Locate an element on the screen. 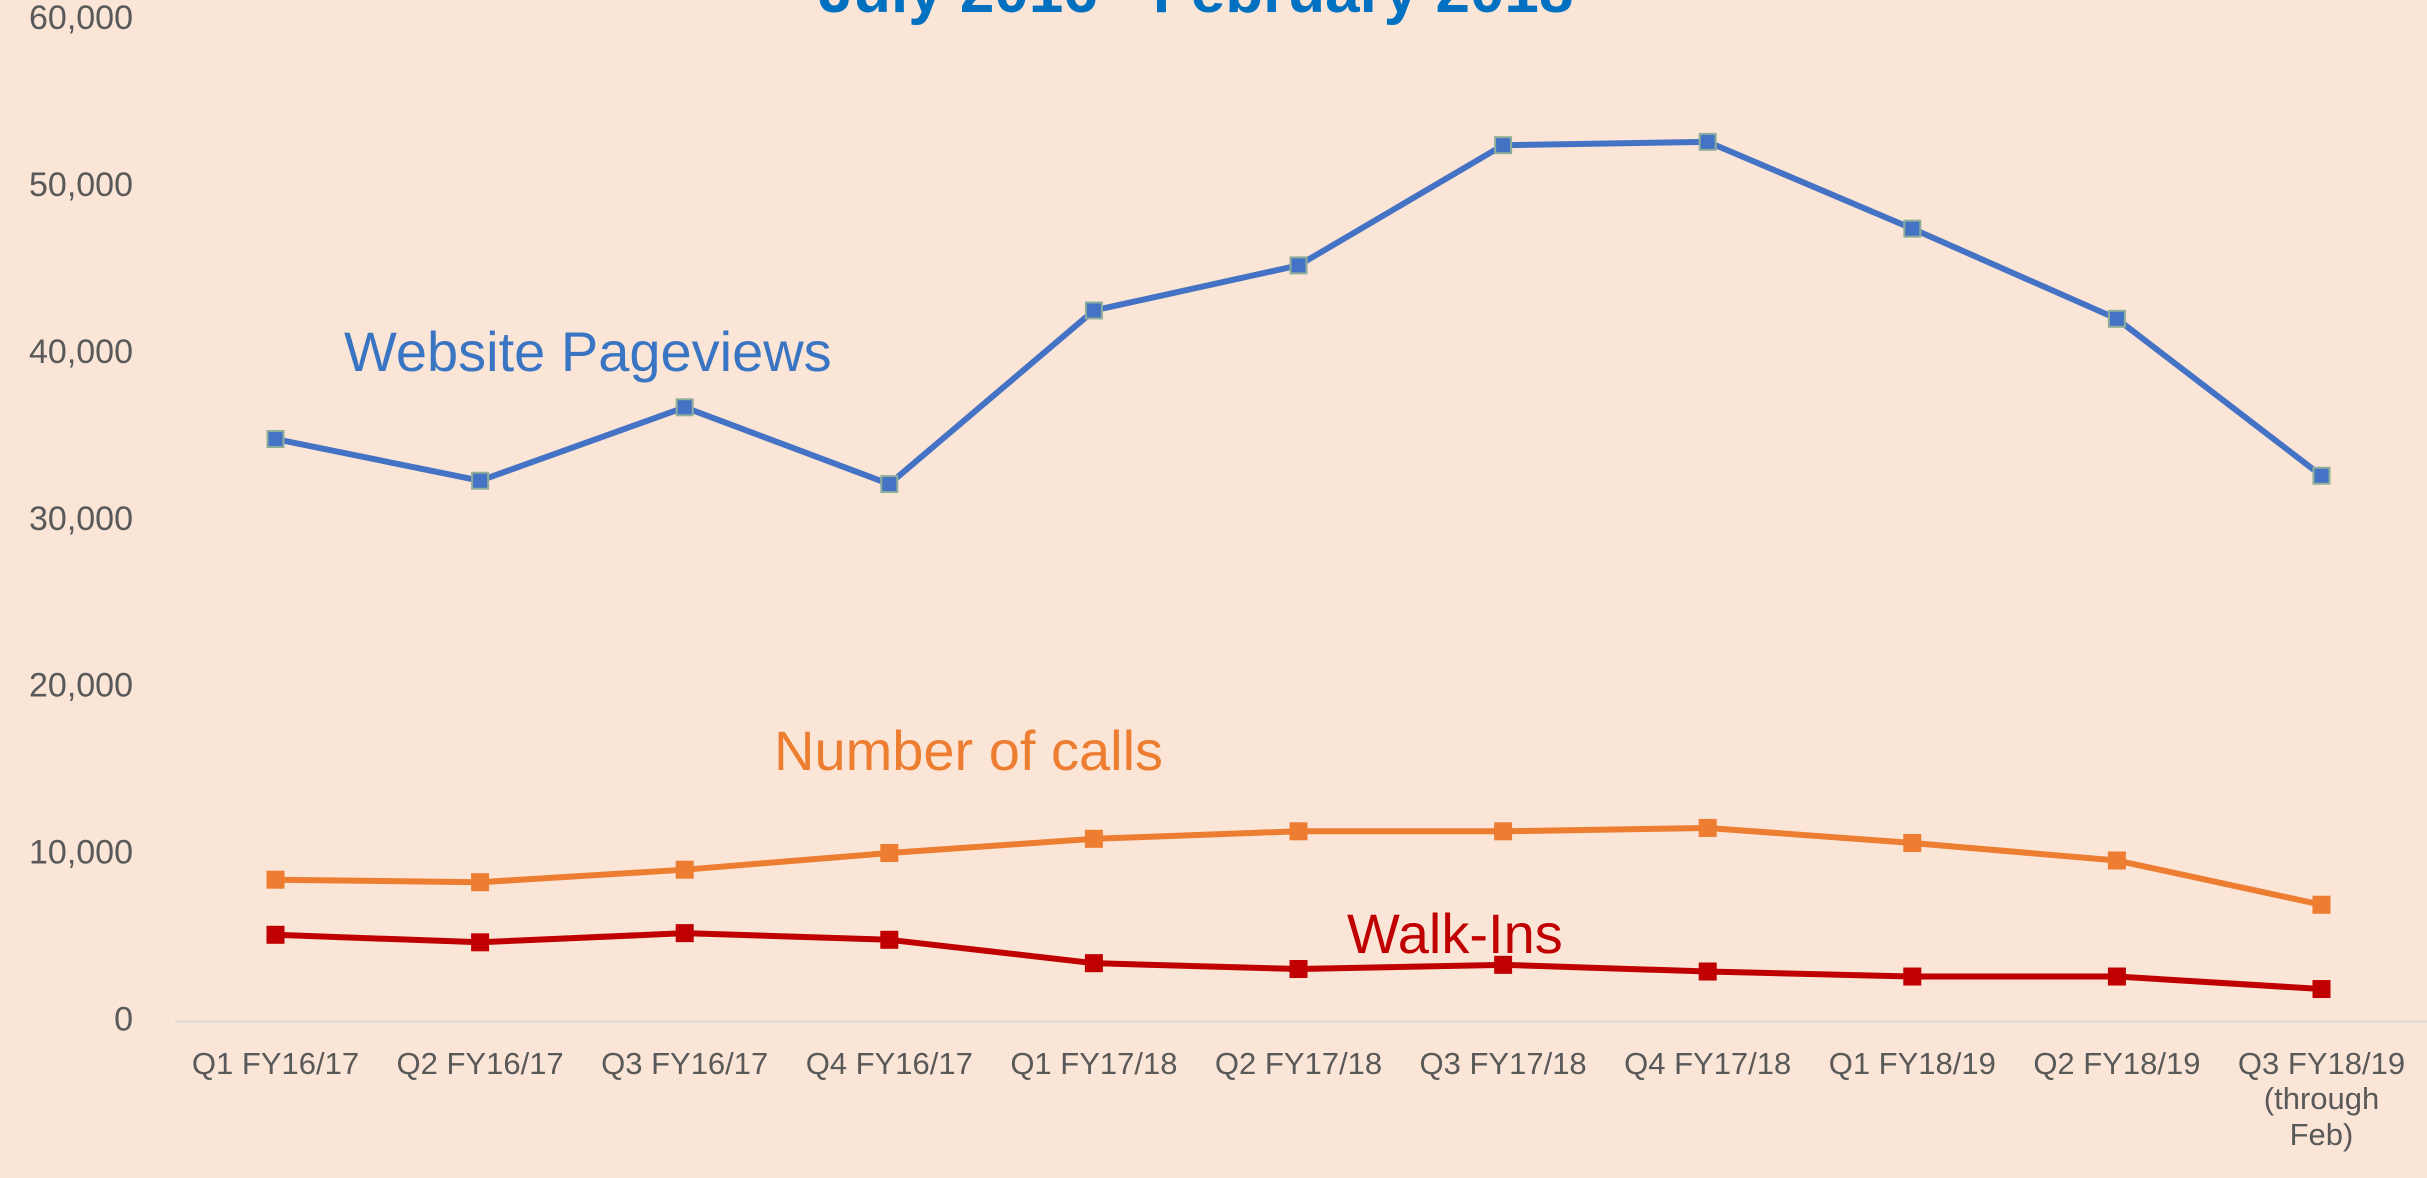  x-tick-label: Q3 FY18/19 (through Feb) is located at coordinates (2321, 1098).